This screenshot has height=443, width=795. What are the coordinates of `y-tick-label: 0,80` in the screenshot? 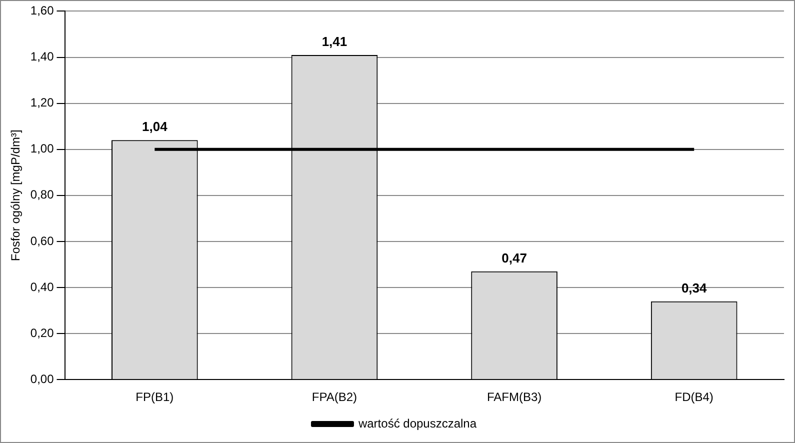 It's located at (42, 195).